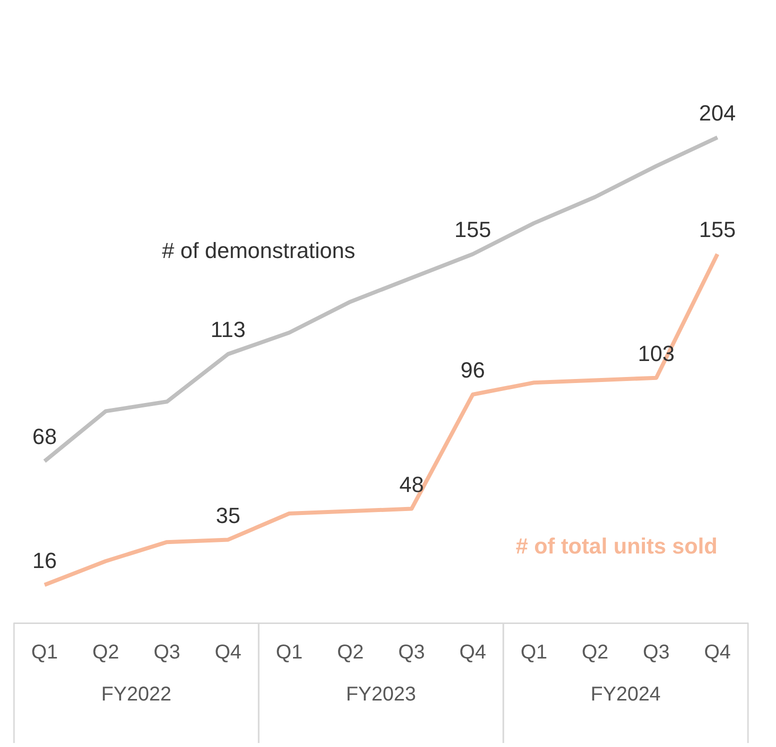 The image size is (776, 747). Describe the element at coordinates (136, 695) in the screenshot. I see `text: FY2022` at that location.